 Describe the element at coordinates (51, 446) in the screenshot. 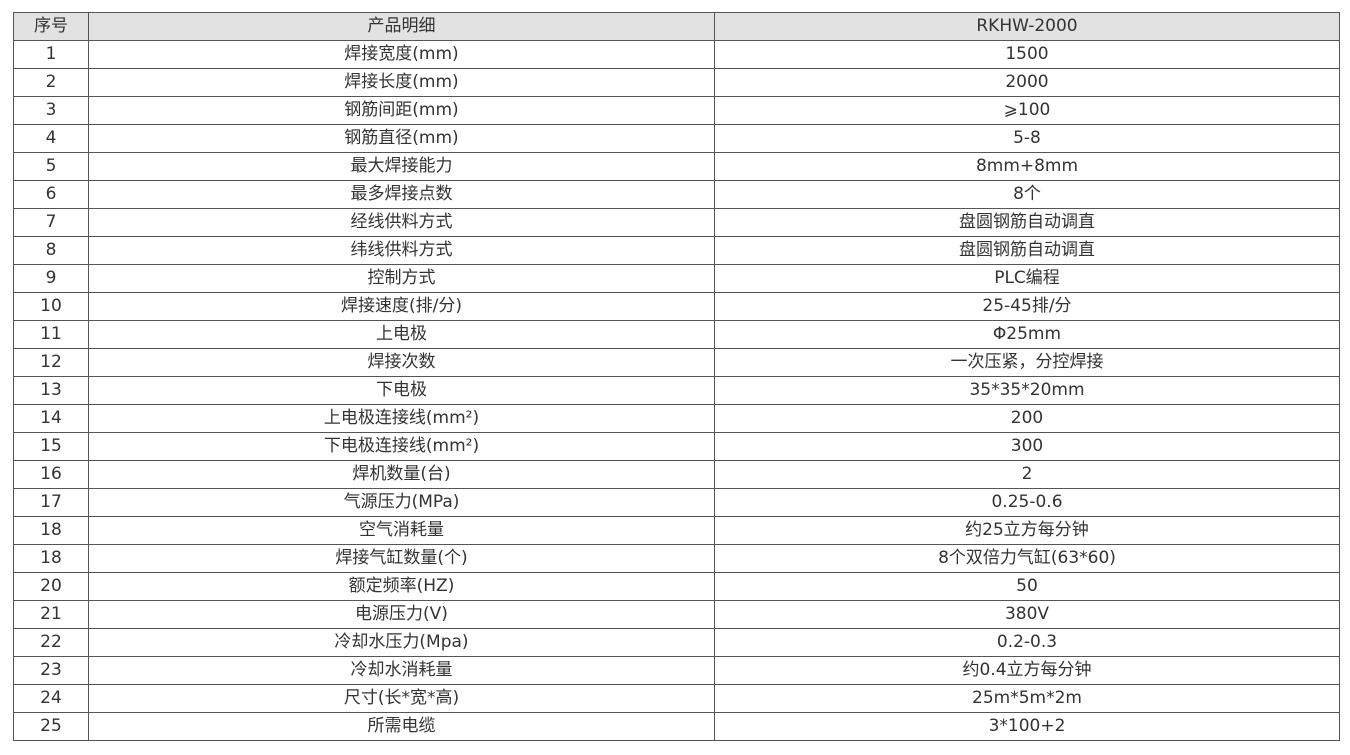

I see `row-index: 15` at that location.